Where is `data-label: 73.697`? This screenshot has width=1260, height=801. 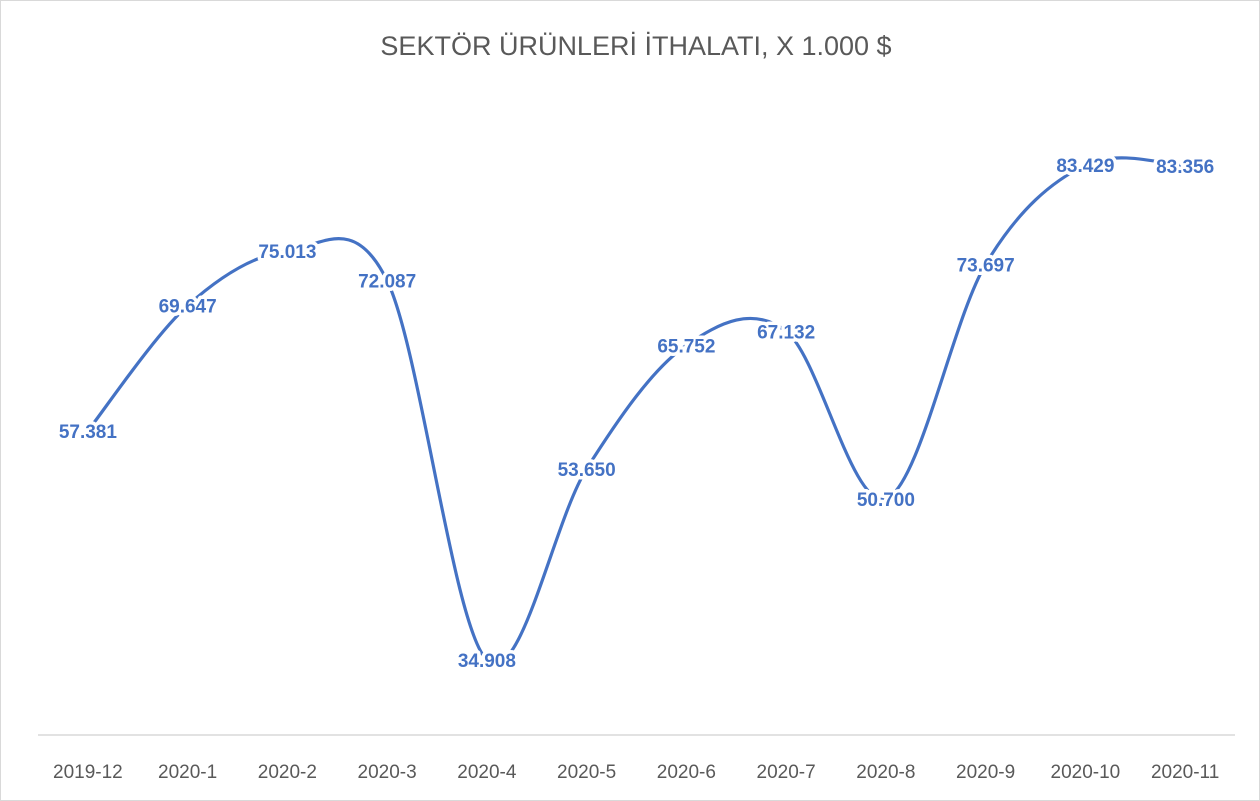
data-label: 73.697 is located at coordinates (986, 265).